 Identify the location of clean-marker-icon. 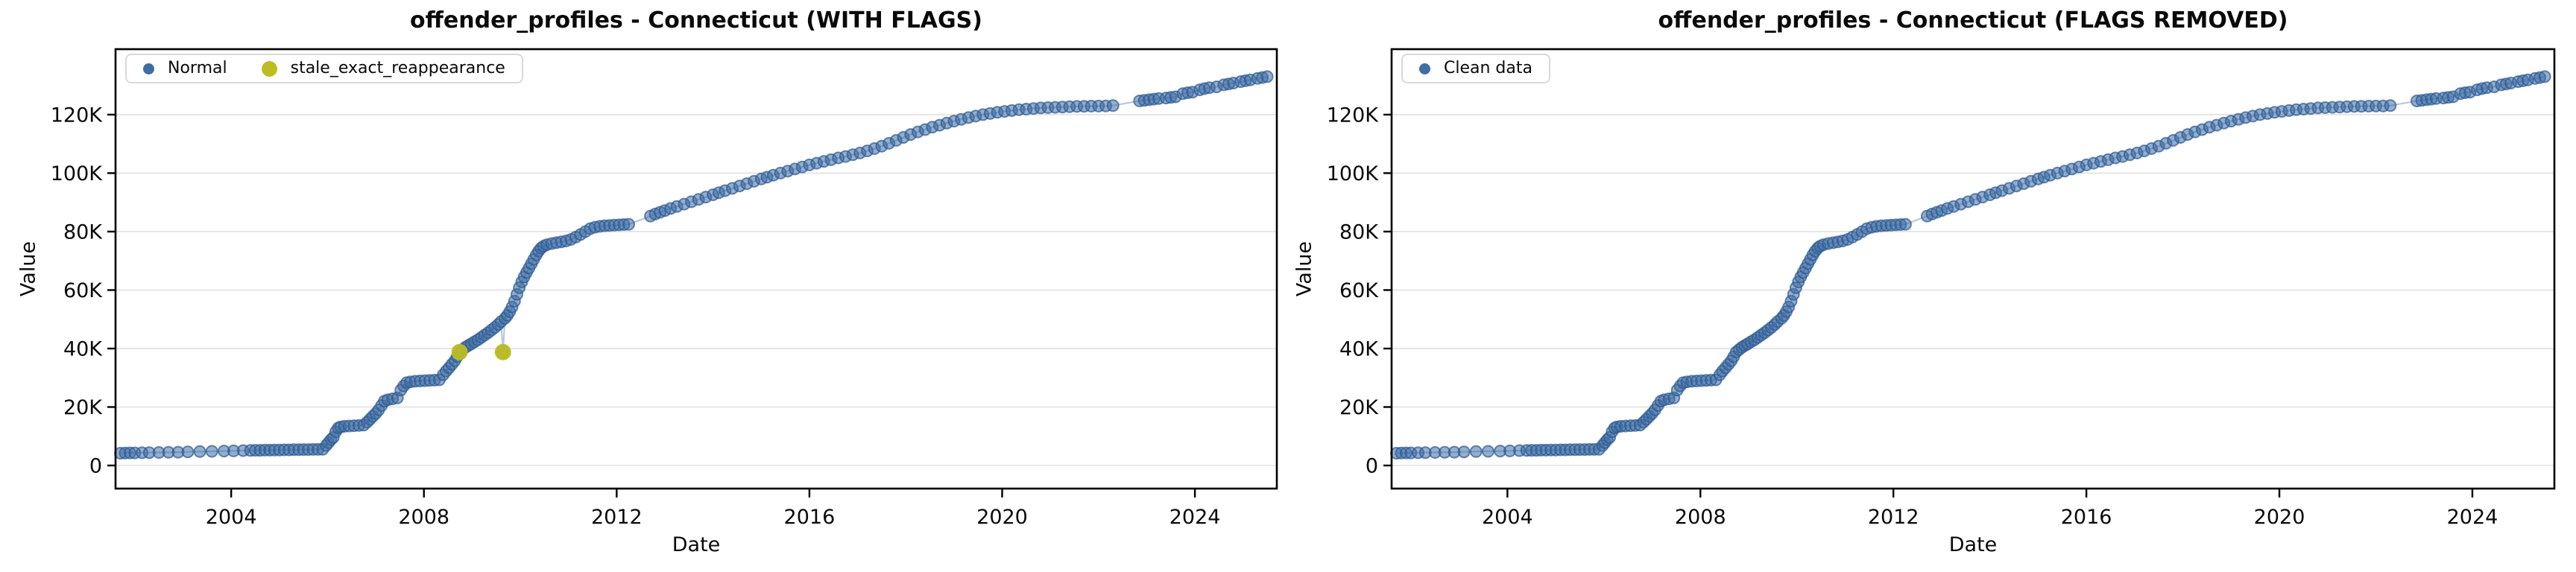
(1424, 68).